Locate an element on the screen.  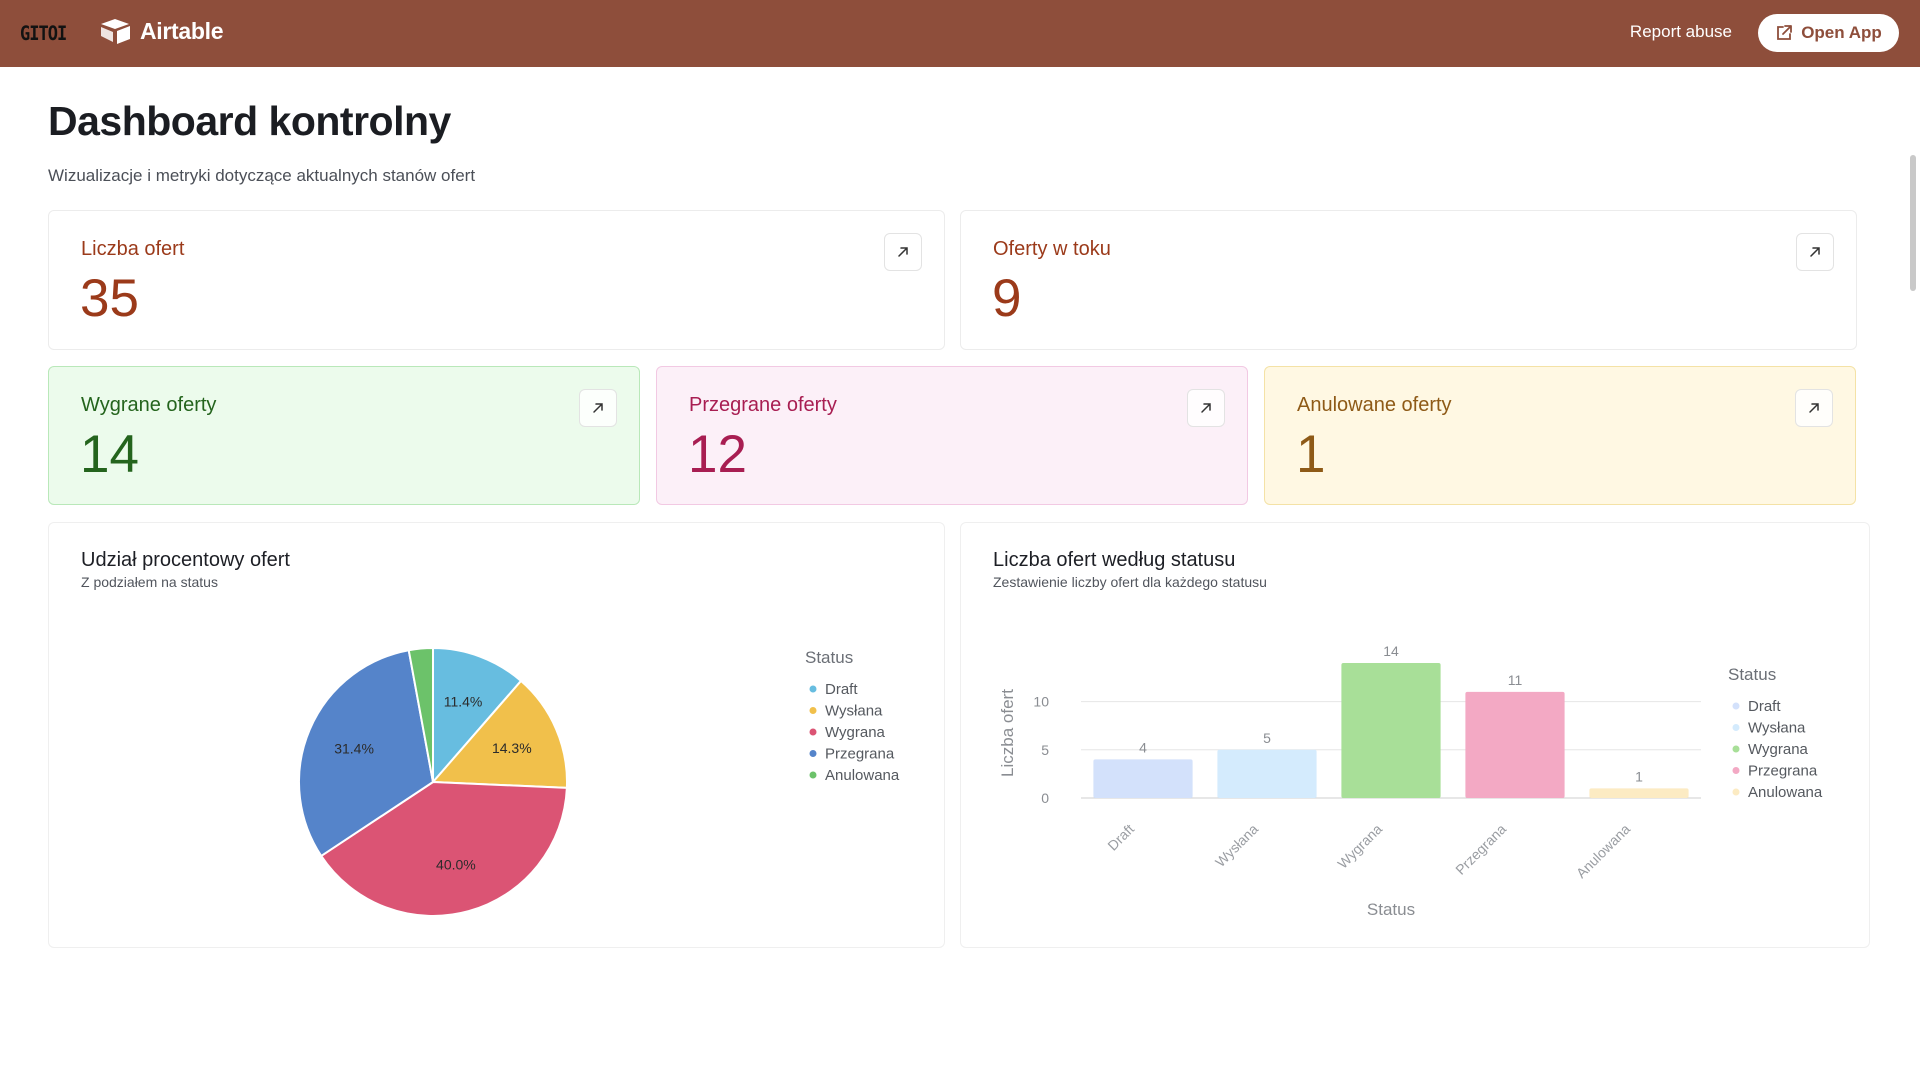
pie-legend-item: Wygrana is located at coordinates (855, 732).